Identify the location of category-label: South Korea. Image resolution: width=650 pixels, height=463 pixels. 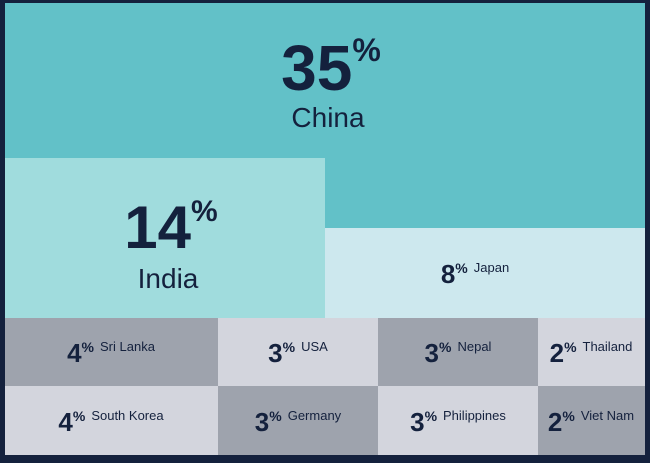
(127, 415).